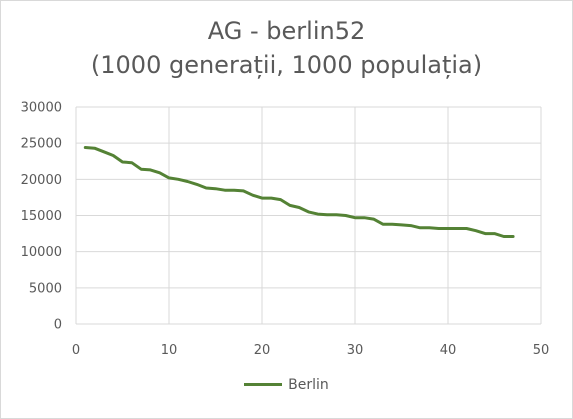  I want to click on y-tick-label: 5000, so click(45, 288).